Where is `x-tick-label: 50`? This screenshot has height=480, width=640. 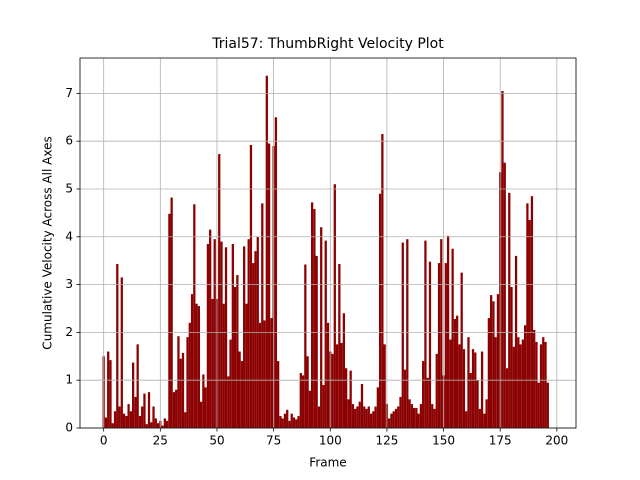
x-tick-label: 50 is located at coordinates (216, 441).